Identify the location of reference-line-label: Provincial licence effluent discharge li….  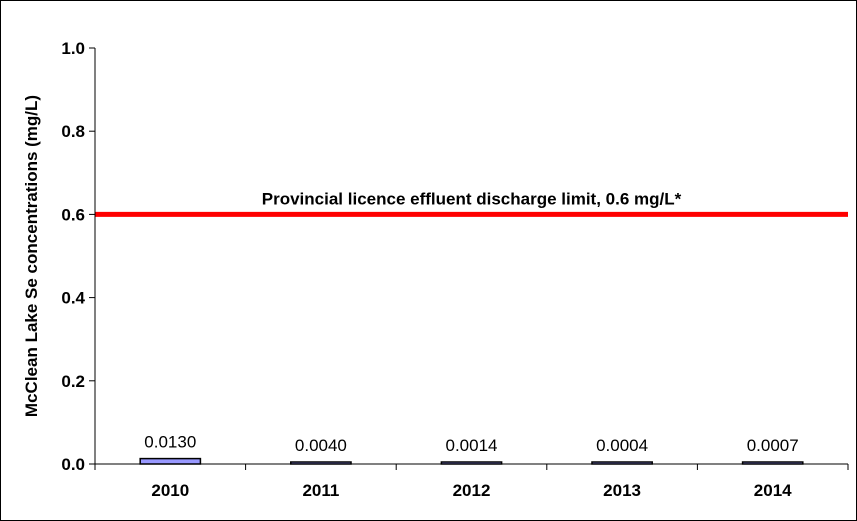
(472, 198).